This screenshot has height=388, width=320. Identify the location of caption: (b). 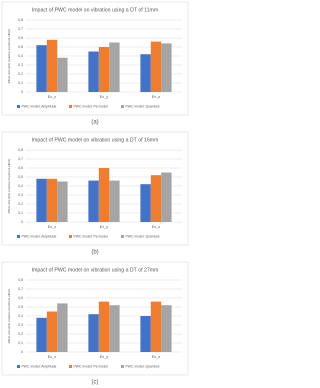
(94, 253).